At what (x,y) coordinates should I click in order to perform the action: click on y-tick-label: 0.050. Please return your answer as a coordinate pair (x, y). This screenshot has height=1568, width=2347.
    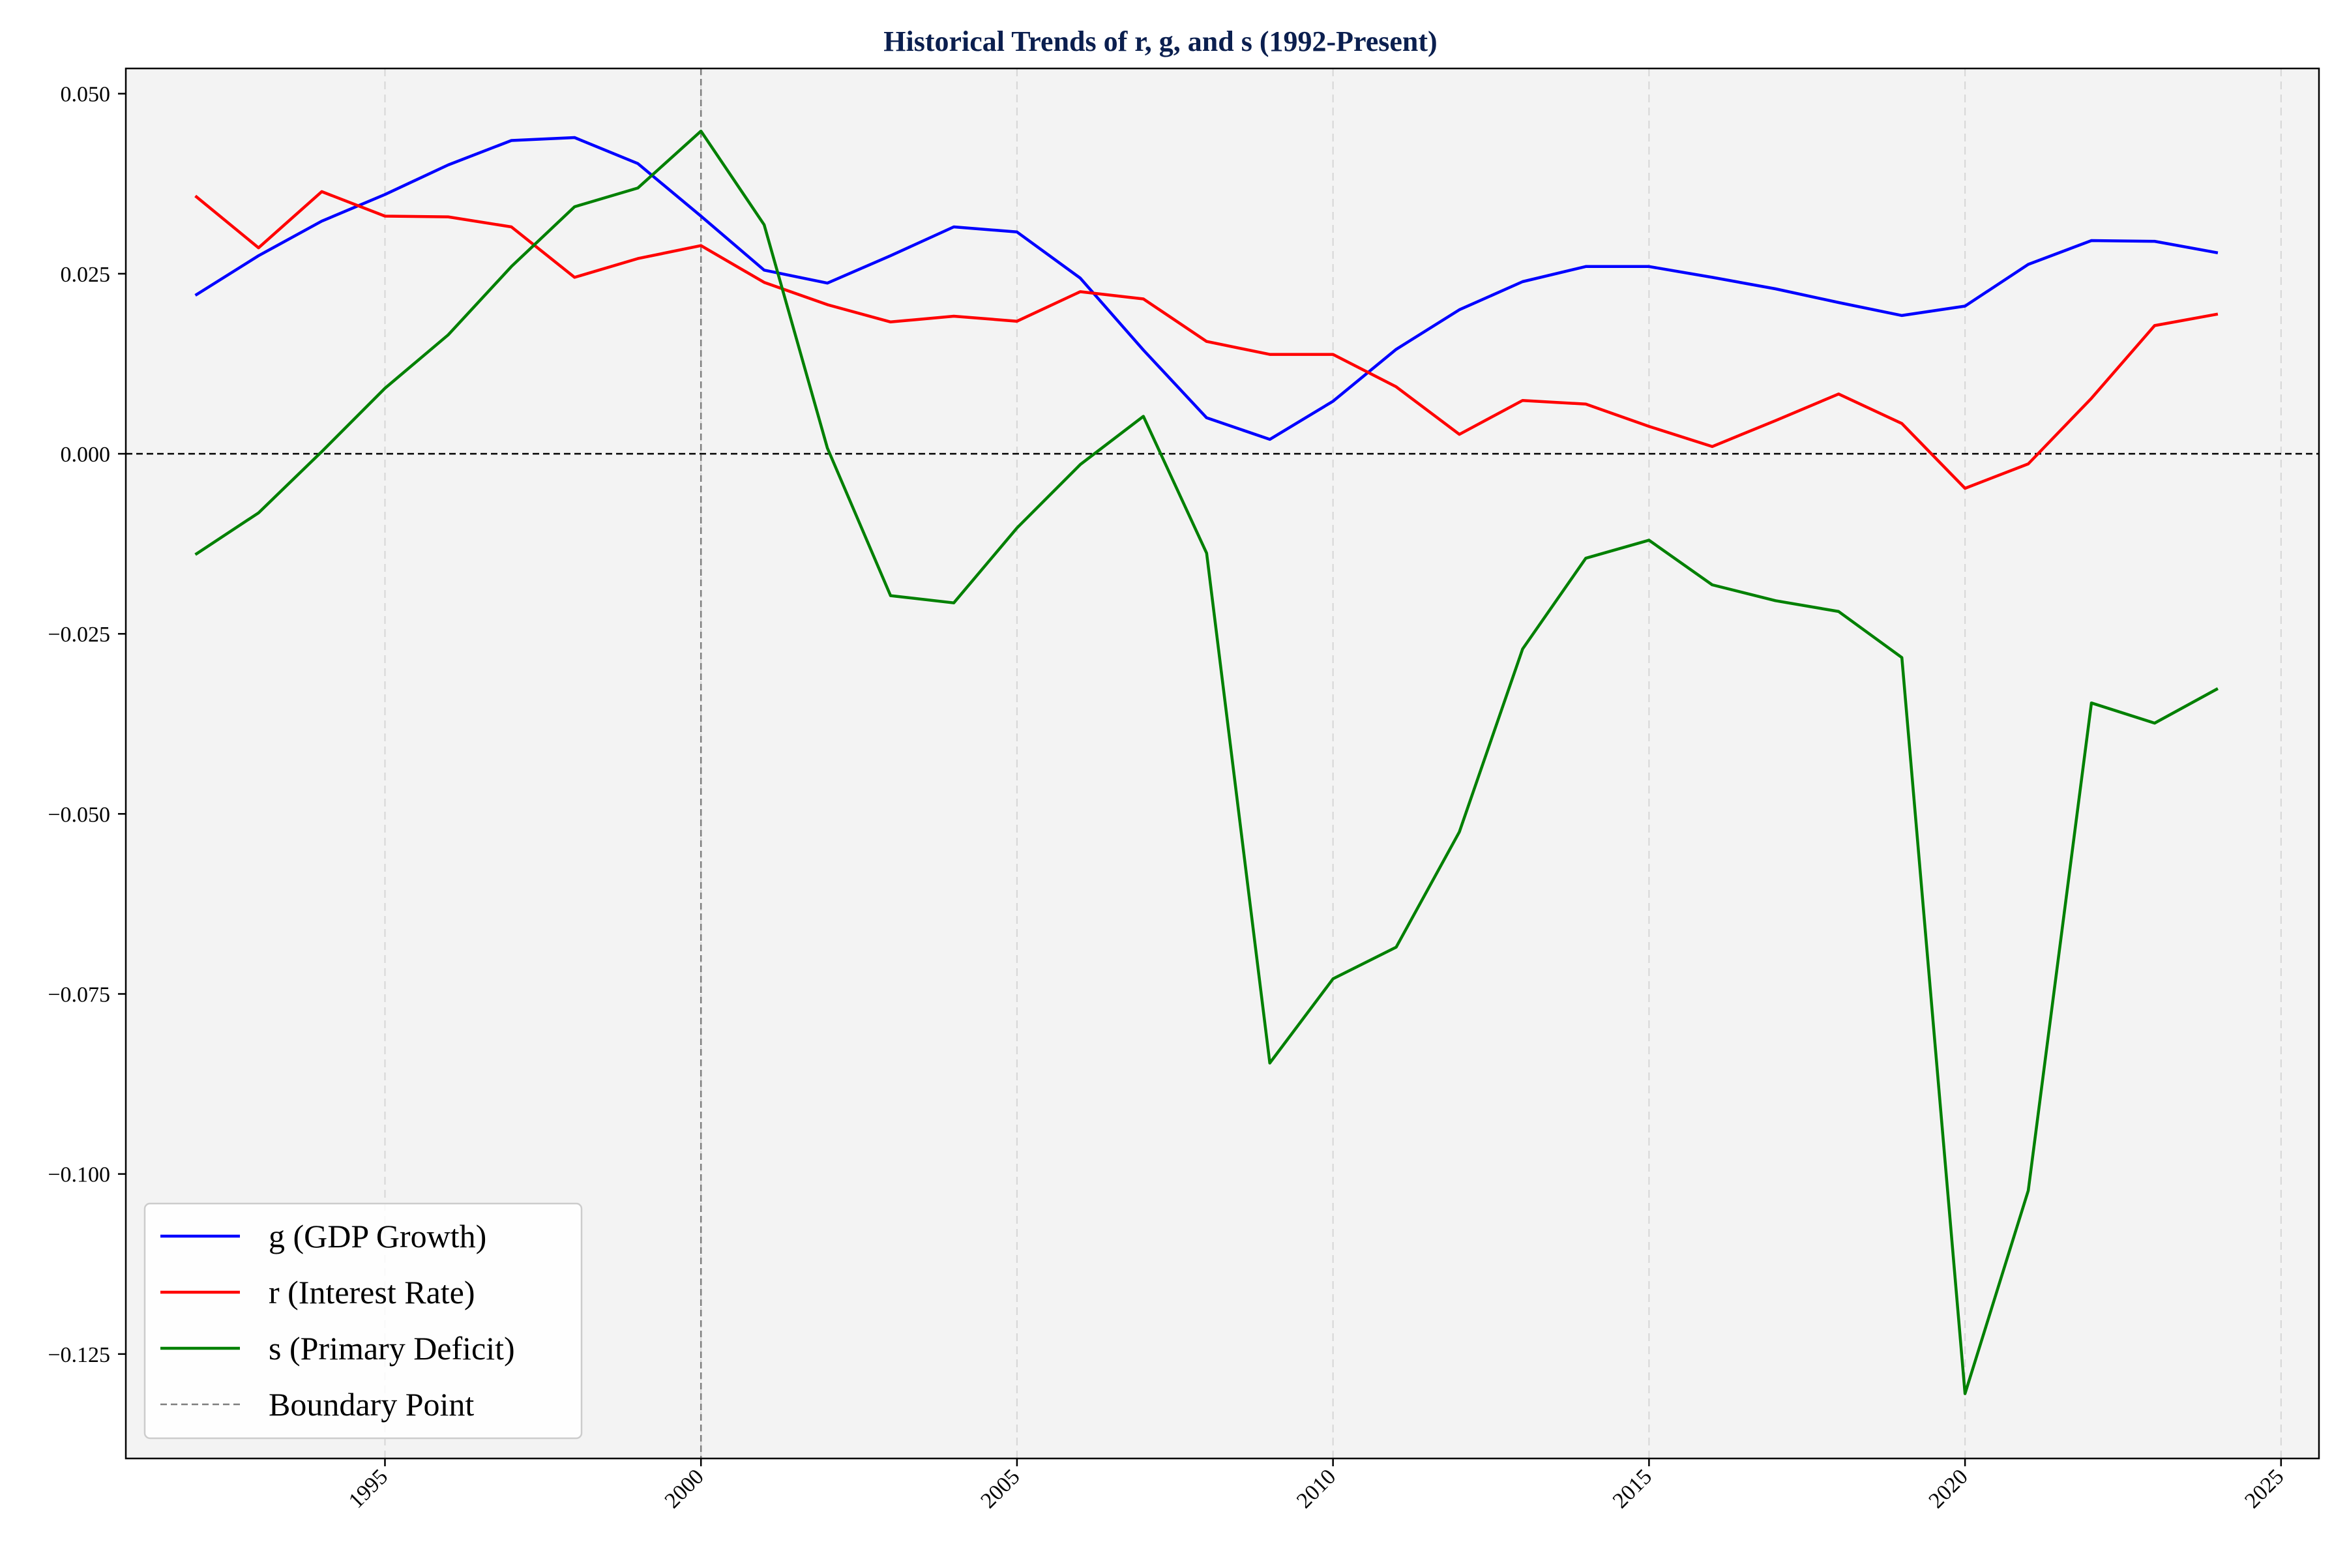
    Looking at the image, I should click on (86, 95).